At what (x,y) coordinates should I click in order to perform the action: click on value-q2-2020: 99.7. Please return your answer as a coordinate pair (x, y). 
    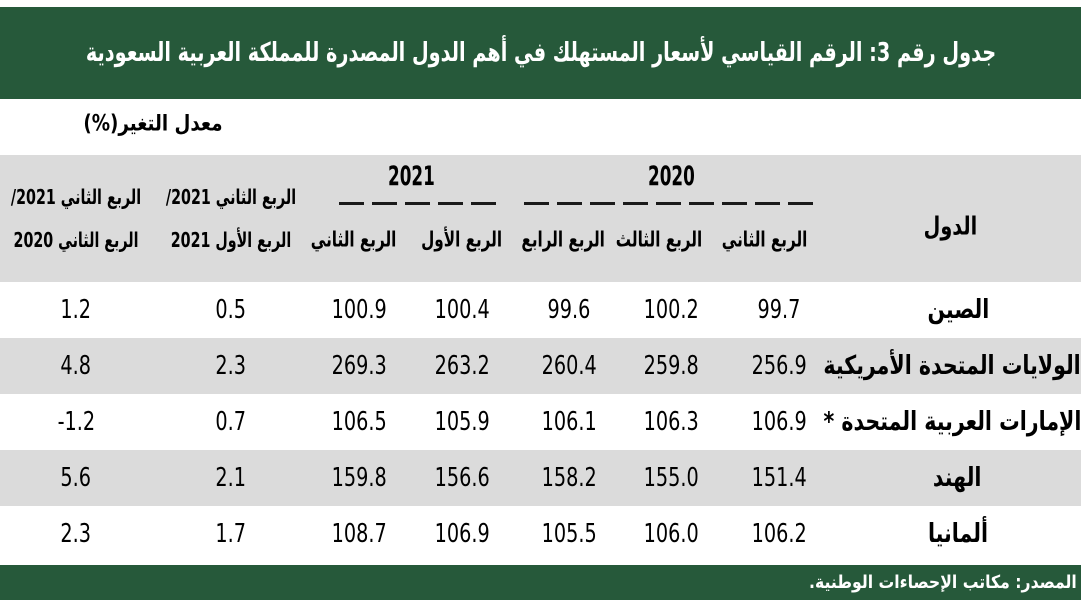
    Looking at the image, I should click on (779, 310).